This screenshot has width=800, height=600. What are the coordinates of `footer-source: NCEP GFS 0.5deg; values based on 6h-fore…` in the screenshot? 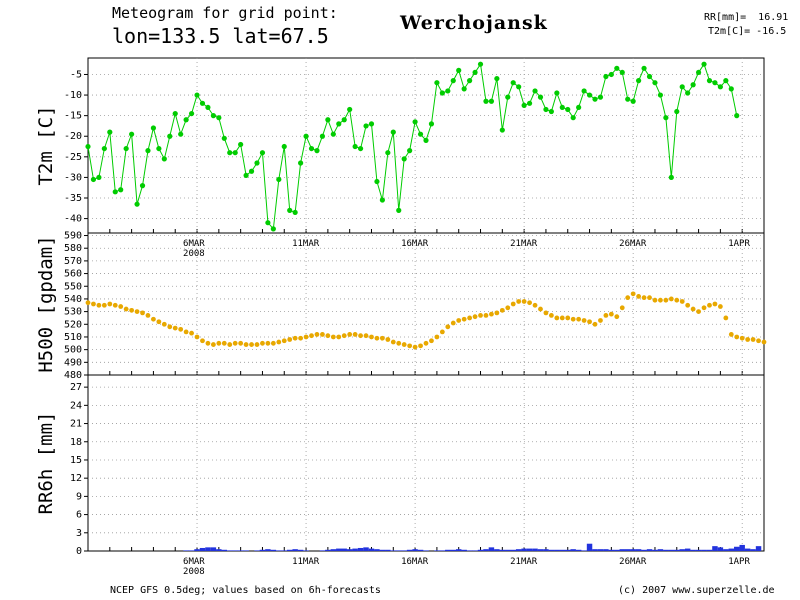 It's located at (245, 590).